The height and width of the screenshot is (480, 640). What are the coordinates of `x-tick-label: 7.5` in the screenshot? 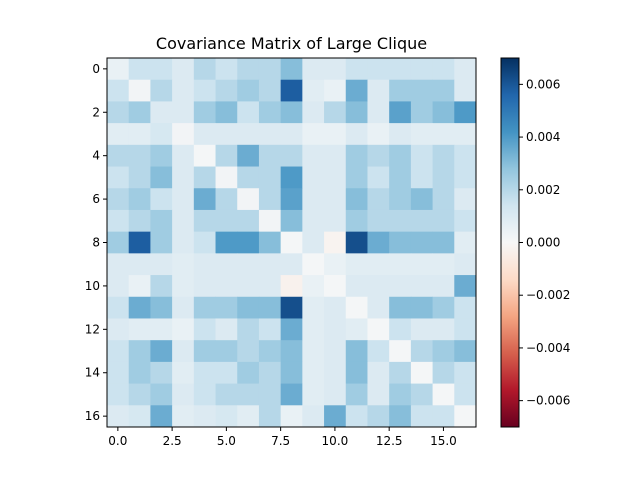 It's located at (280, 441).